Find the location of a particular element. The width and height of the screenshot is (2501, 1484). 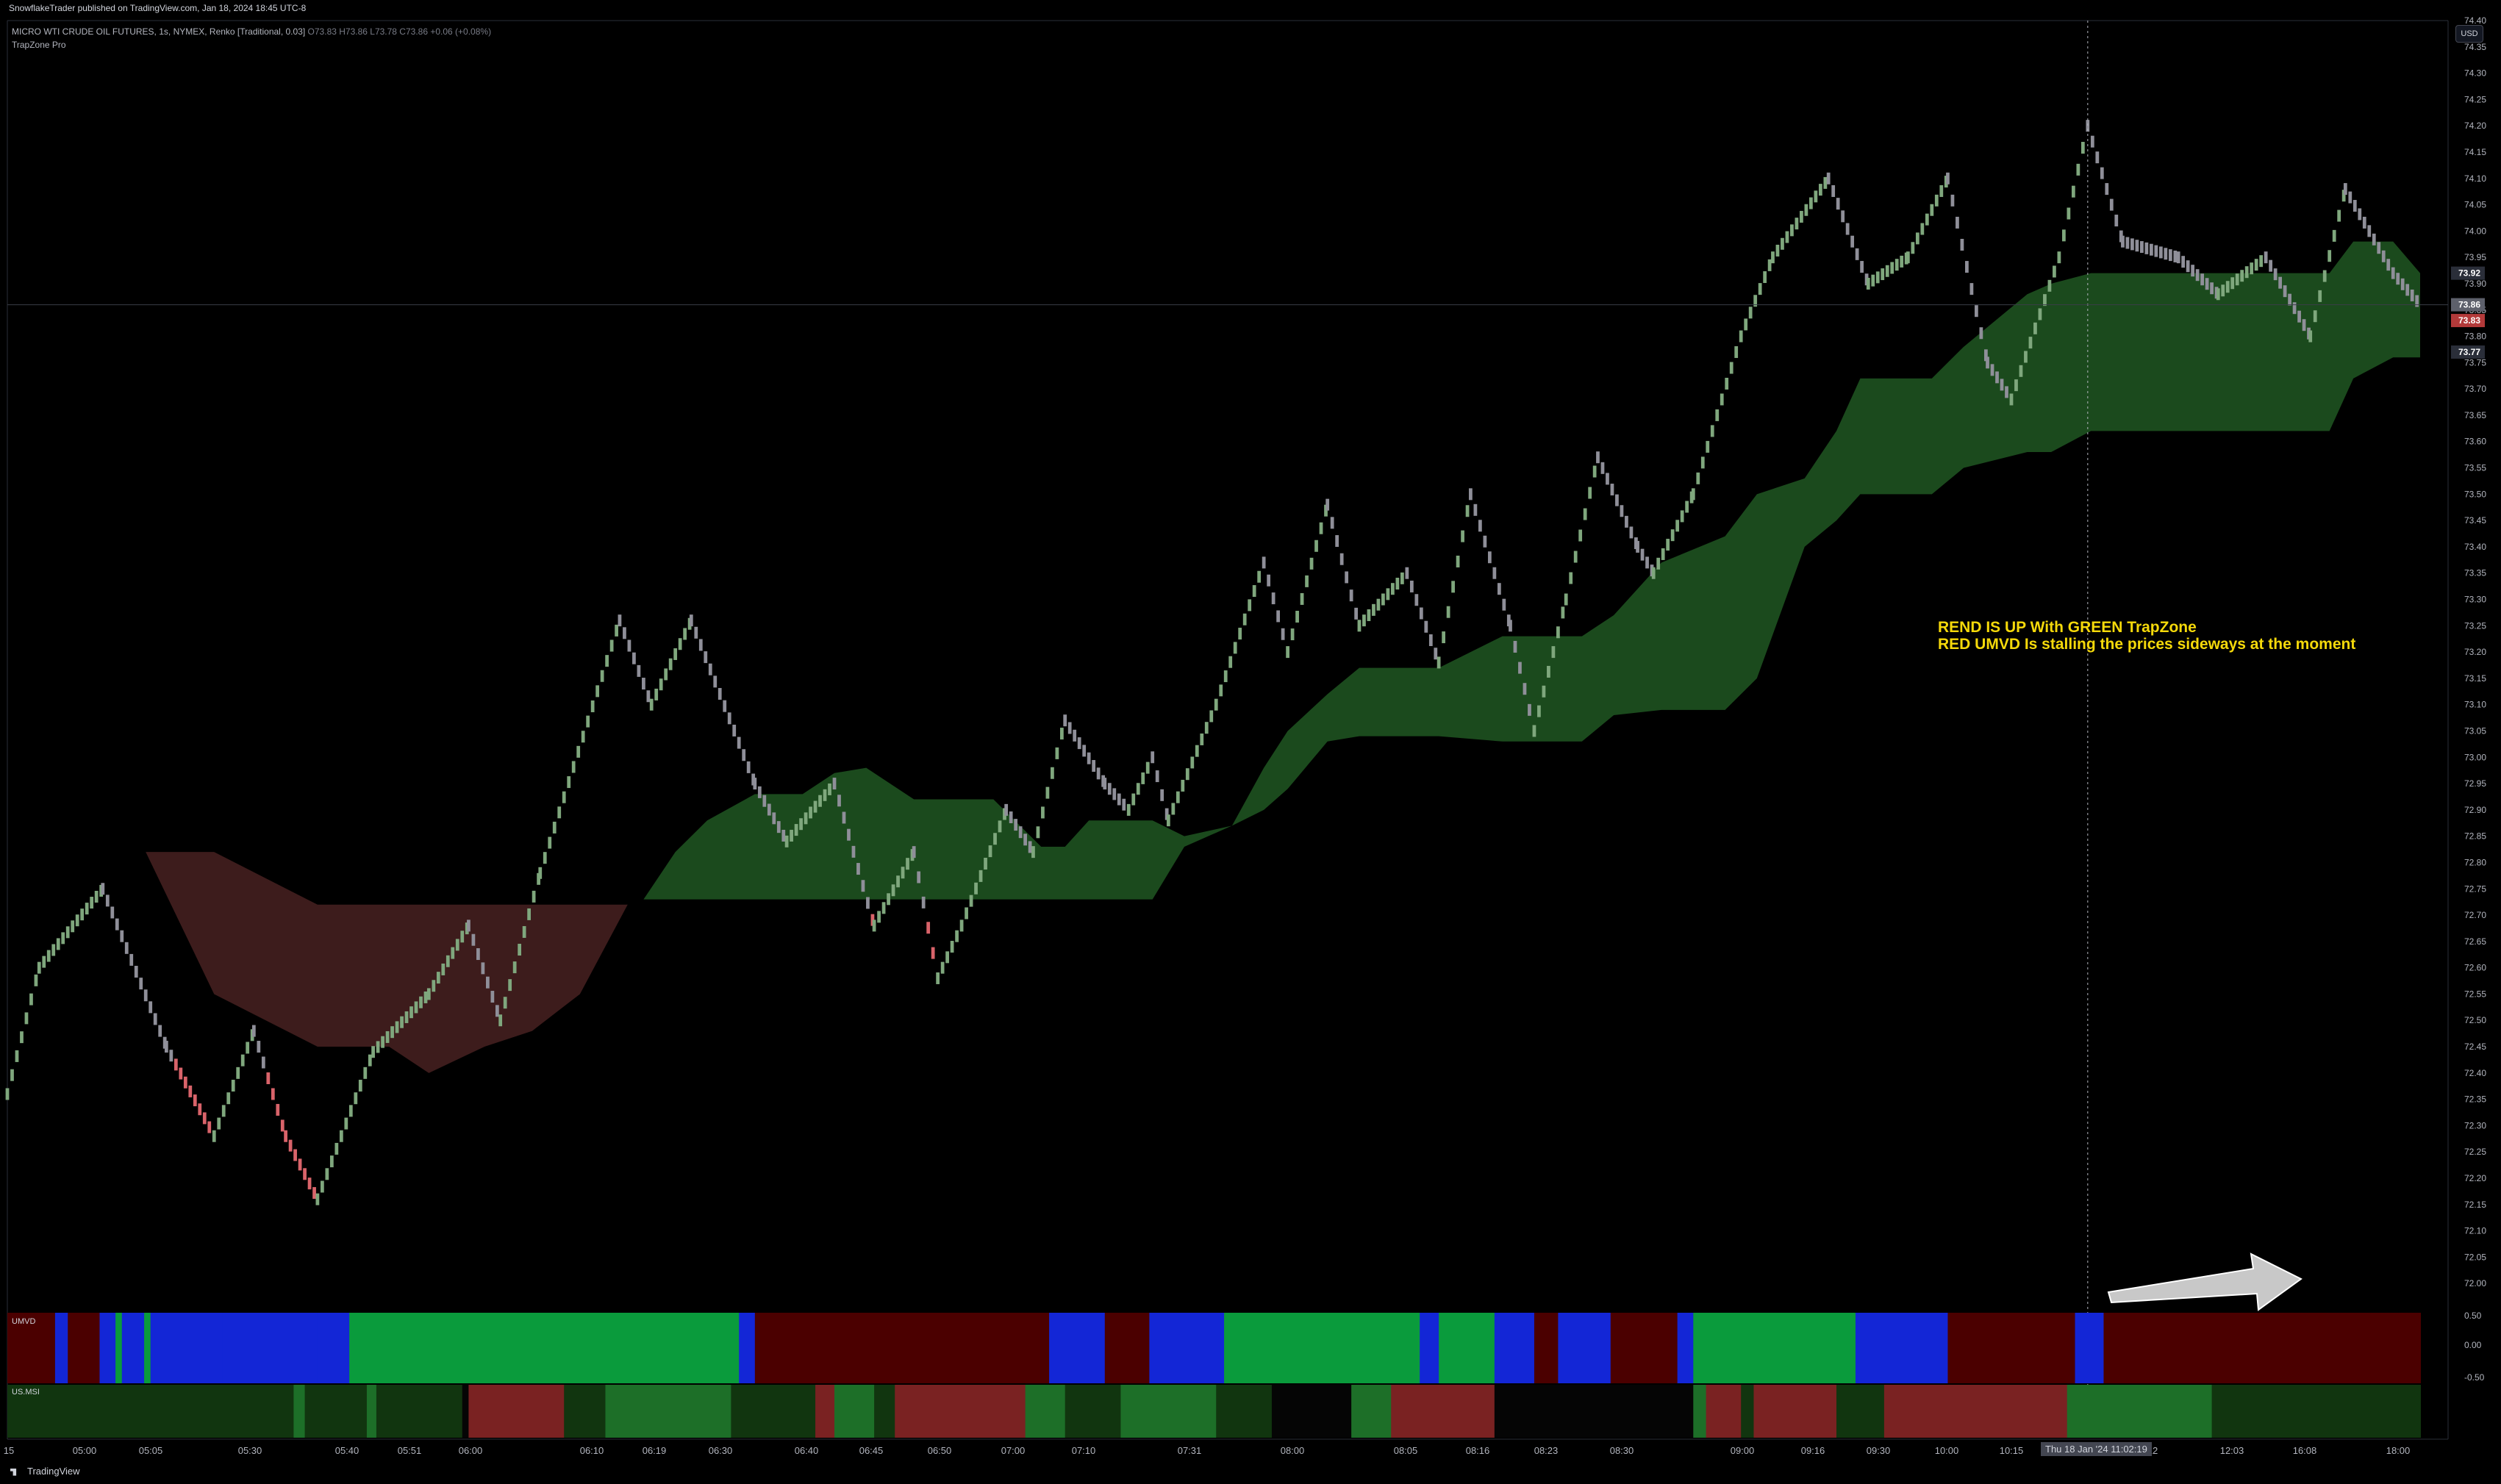

time-tick-label: 08:05 is located at coordinates (1406, 1450).